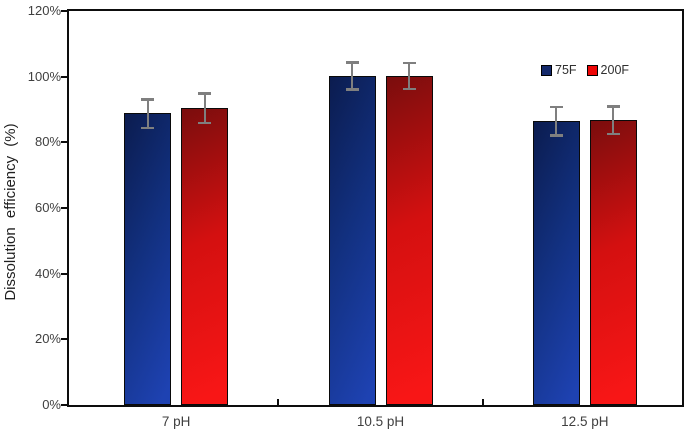 The height and width of the screenshot is (435, 685). Describe the element at coordinates (613, 120) in the screenshot. I see `error-bar-200f-12-5-ph` at that location.